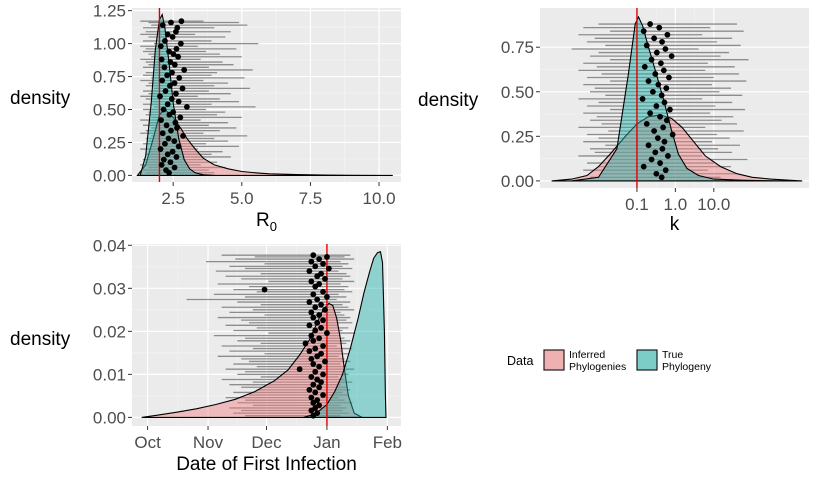 This screenshot has width=816, height=485. What do you see at coordinates (326, 442) in the screenshot?
I see `x-tick-label: Jan` at bounding box center [326, 442].